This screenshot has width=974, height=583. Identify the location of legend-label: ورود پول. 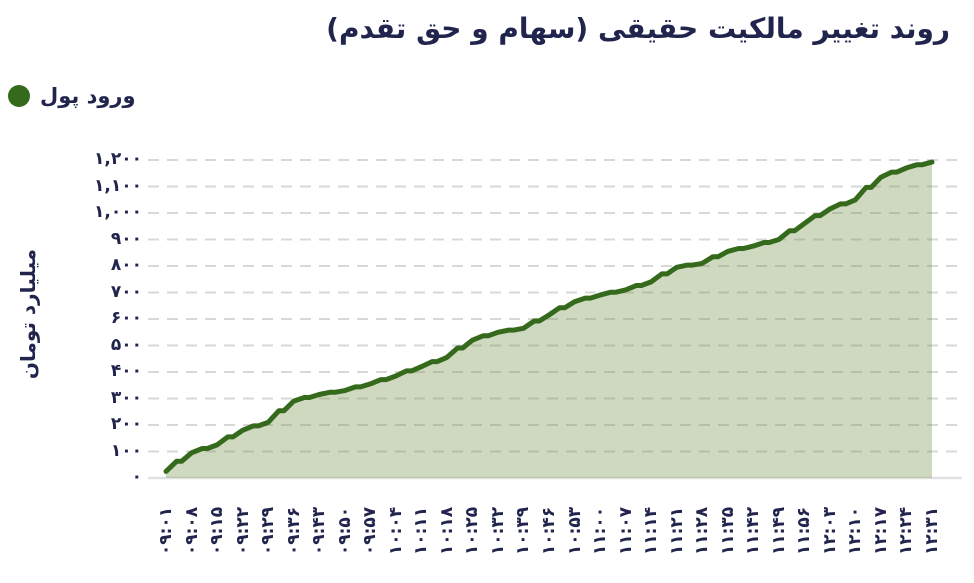
(88, 96).